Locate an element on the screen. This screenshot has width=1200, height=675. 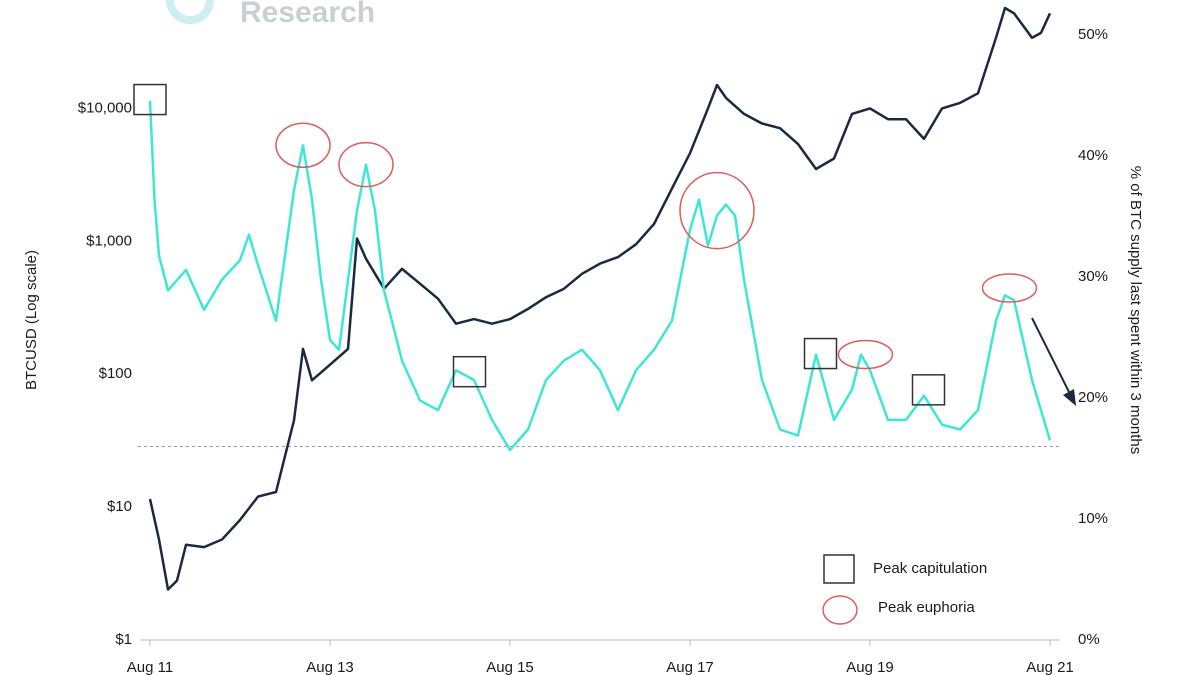
x-tick-label: Aug 17 is located at coordinates (690, 667).